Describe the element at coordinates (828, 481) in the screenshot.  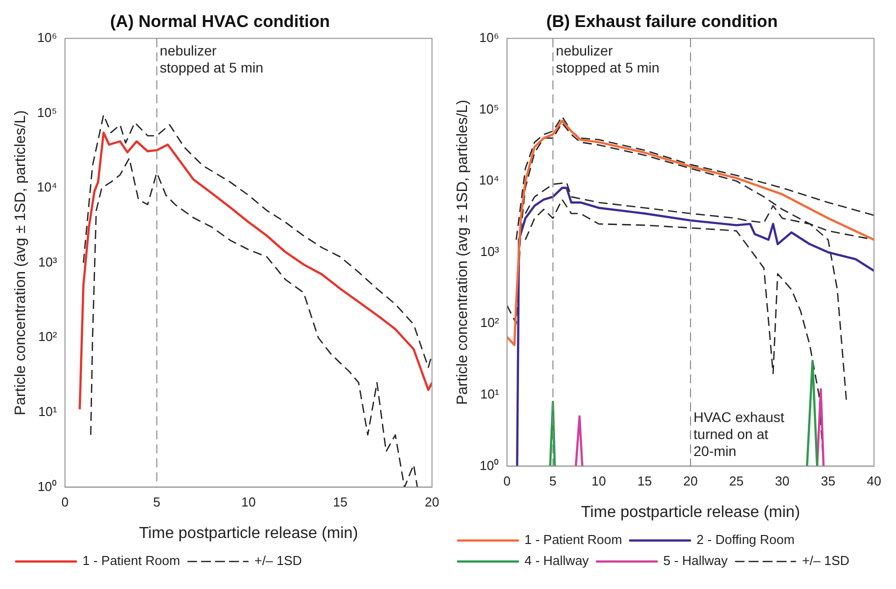
I see `x-tick-label: 35` at that location.